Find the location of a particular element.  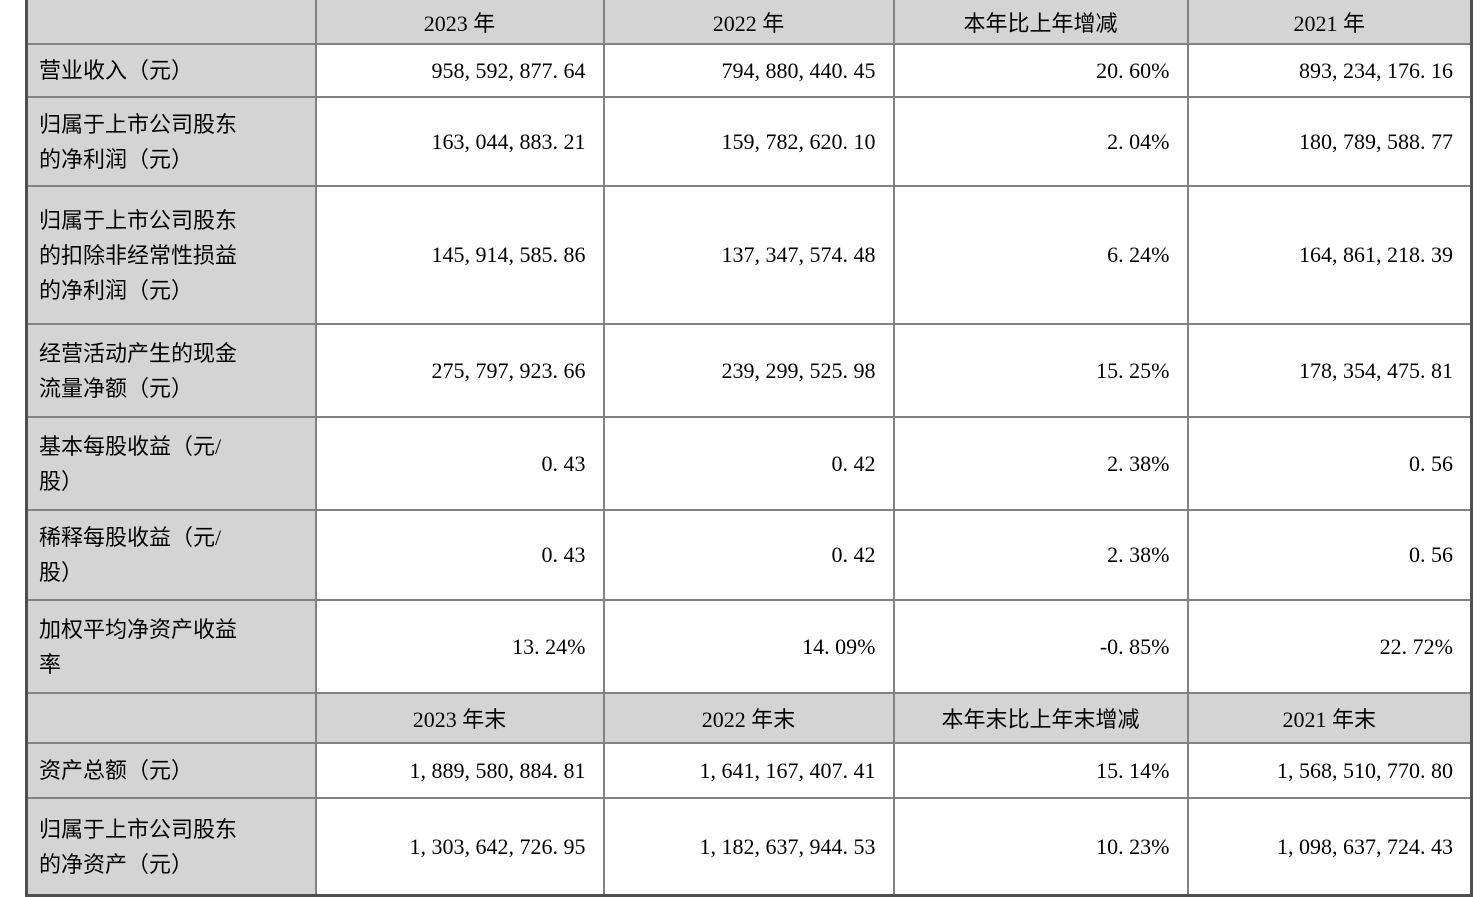

value-cell-2022: 239, 299, 525. 98 is located at coordinates (748, 370).